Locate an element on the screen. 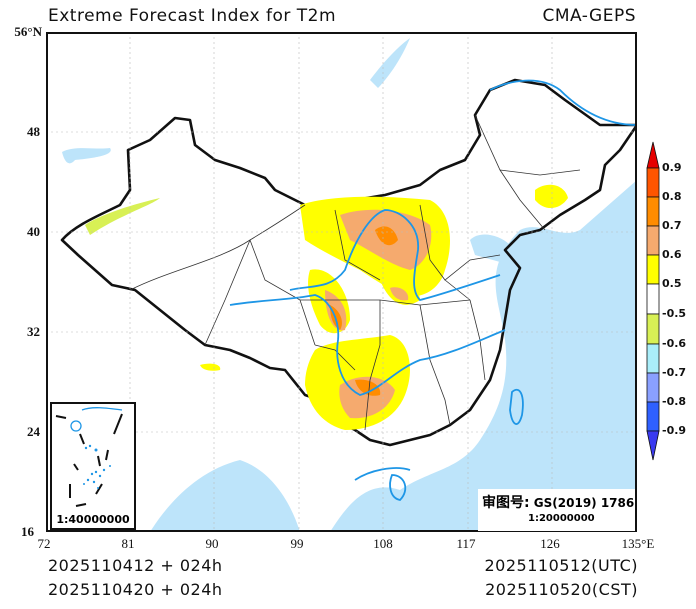 The height and width of the screenshot is (609, 696). y-tick-16: 16 is located at coordinates (27, 531).